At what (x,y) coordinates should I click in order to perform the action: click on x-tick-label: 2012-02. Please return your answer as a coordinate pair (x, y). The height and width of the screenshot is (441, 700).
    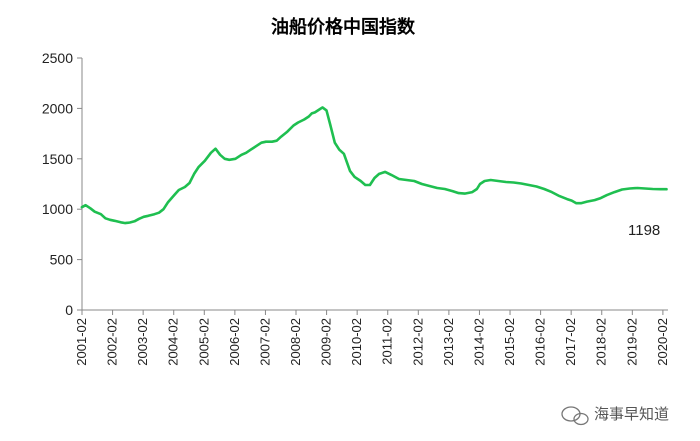
    Looking at the image, I should click on (417, 342).